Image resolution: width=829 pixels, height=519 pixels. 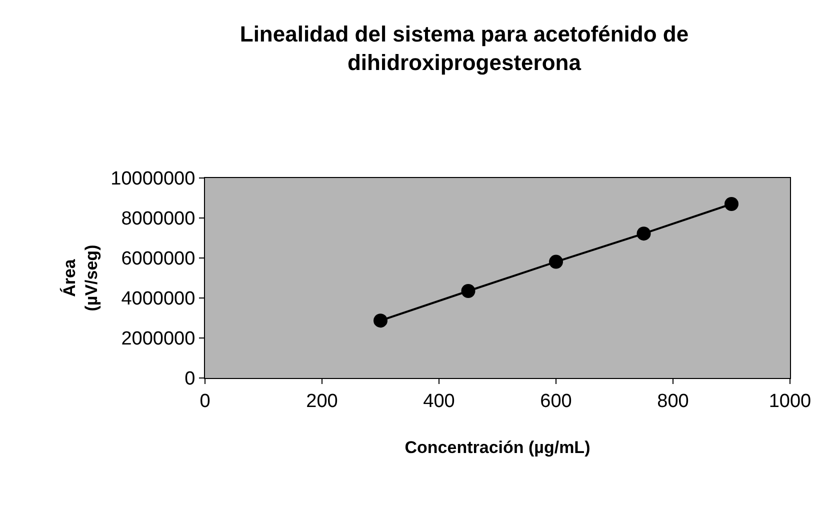 What do you see at coordinates (80, 278) in the screenshot?
I see `y-axis-title: Área (µV/seg)` at bounding box center [80, 278].